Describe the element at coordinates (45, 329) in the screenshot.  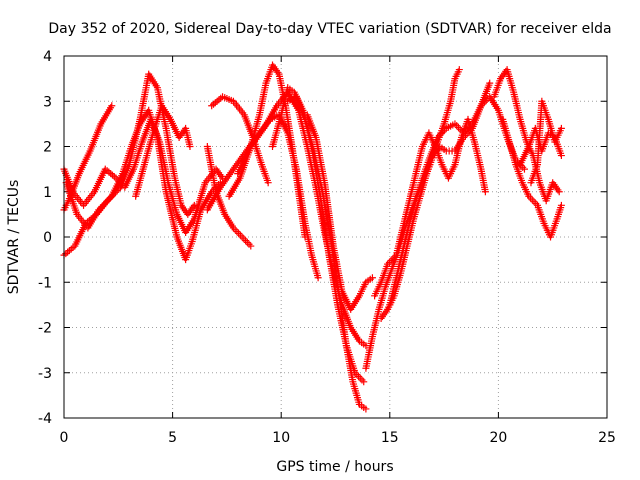
I see `y-tick-label: -2` at that location.